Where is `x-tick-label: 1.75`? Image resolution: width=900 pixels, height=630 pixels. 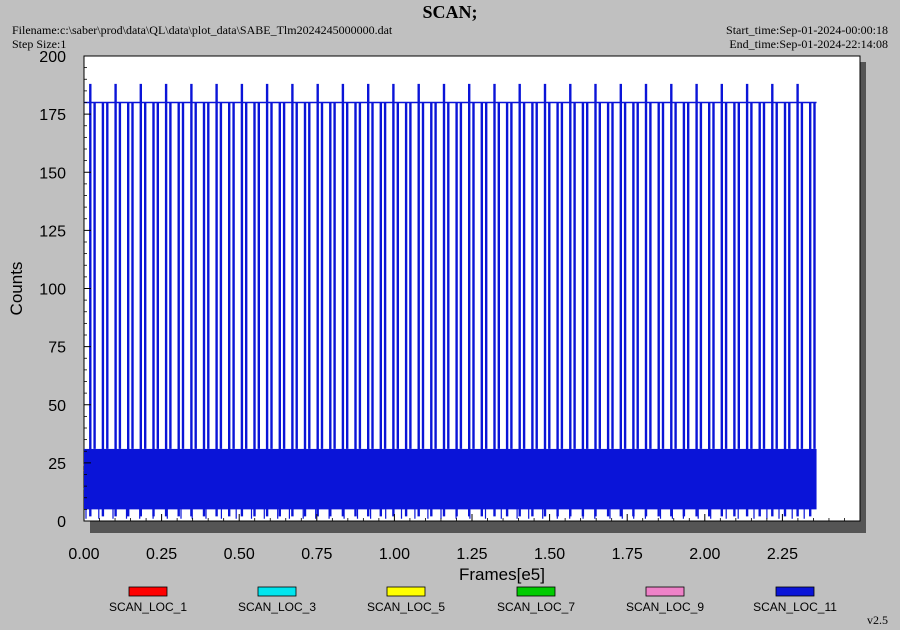 x-tick-label: 1.75 is located at coordinates (627, 554).